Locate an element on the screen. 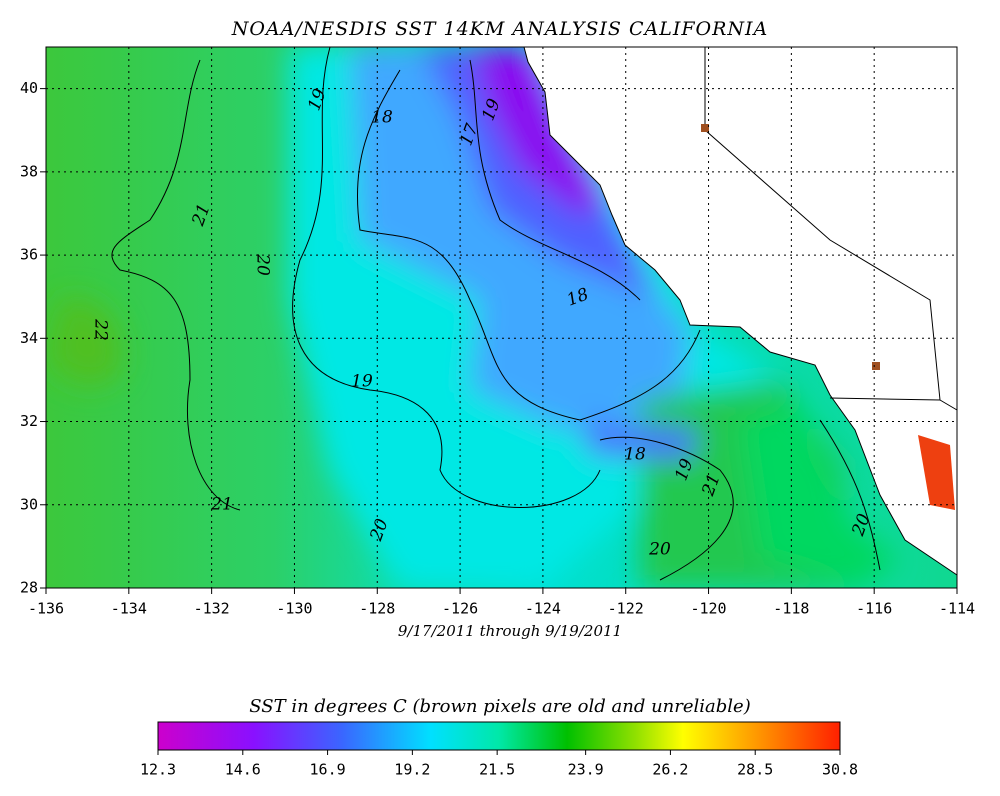 The image size is (1000, 796). lat-tick-label: 28 is located at coordinates (29, 588).